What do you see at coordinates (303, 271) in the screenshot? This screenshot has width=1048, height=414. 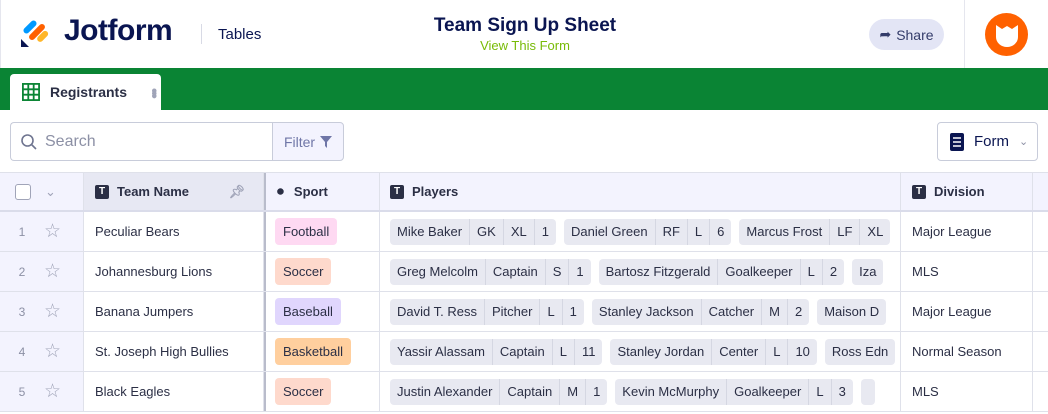 I see `sport-tag: Soccer` at bounding box center [303, 271].